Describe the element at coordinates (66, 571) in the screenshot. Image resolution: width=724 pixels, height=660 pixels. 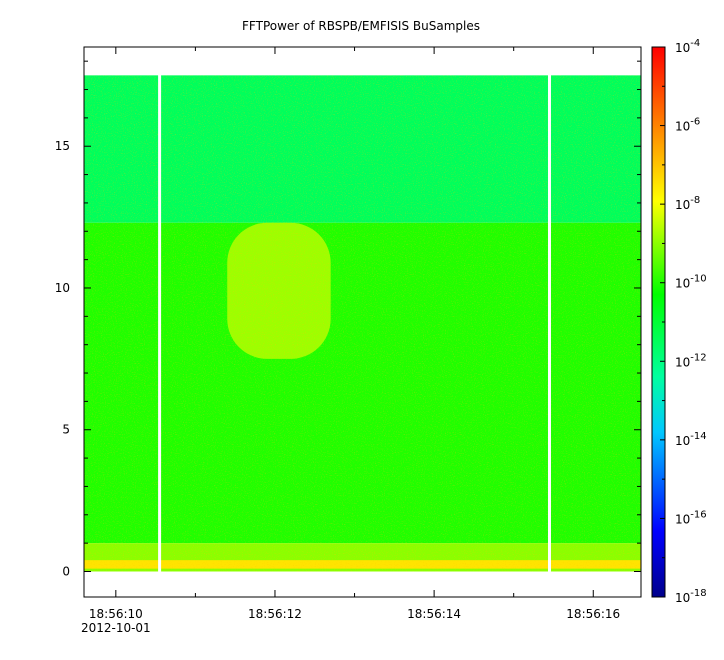
I see `y-tick-label: 0` at that location.